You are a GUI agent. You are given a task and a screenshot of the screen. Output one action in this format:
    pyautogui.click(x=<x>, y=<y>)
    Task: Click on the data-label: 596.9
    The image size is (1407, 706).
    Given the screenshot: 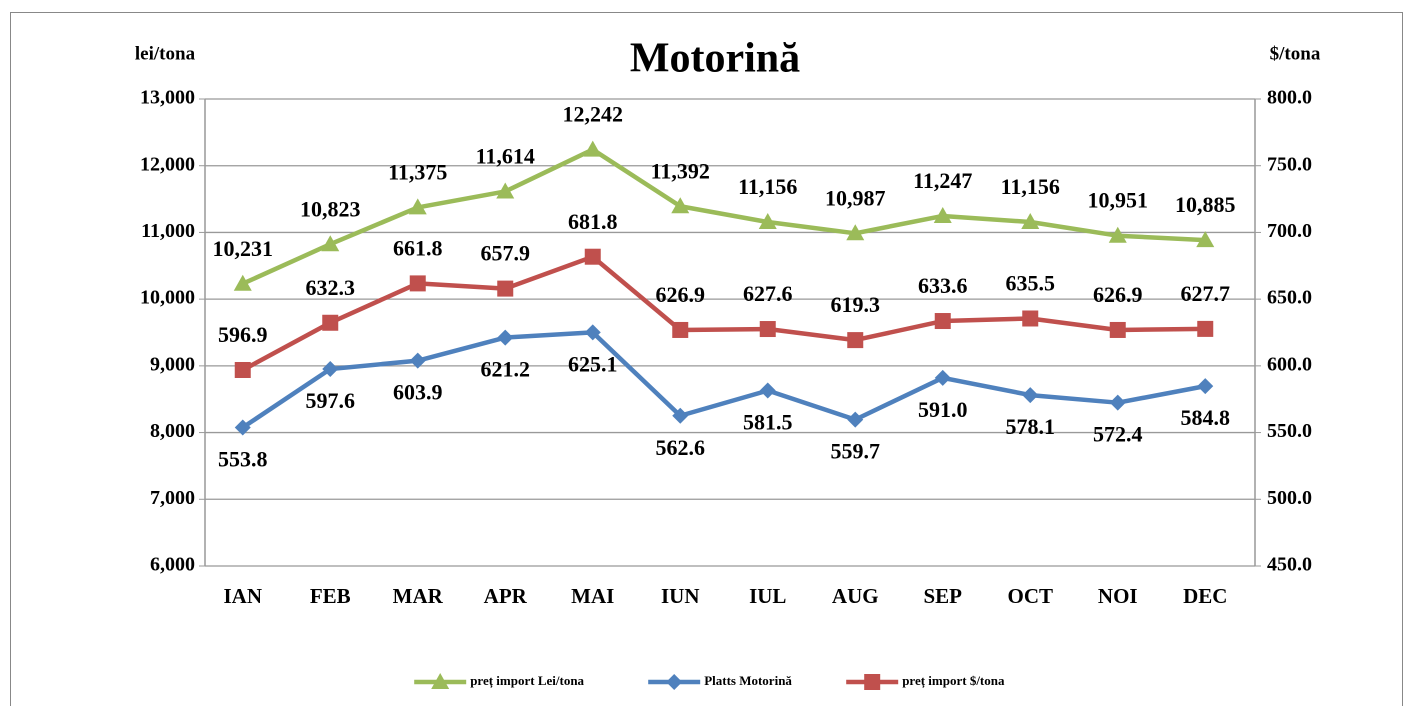 What is the action you would take?
    pyautogui.click(x=243, y=334)
    